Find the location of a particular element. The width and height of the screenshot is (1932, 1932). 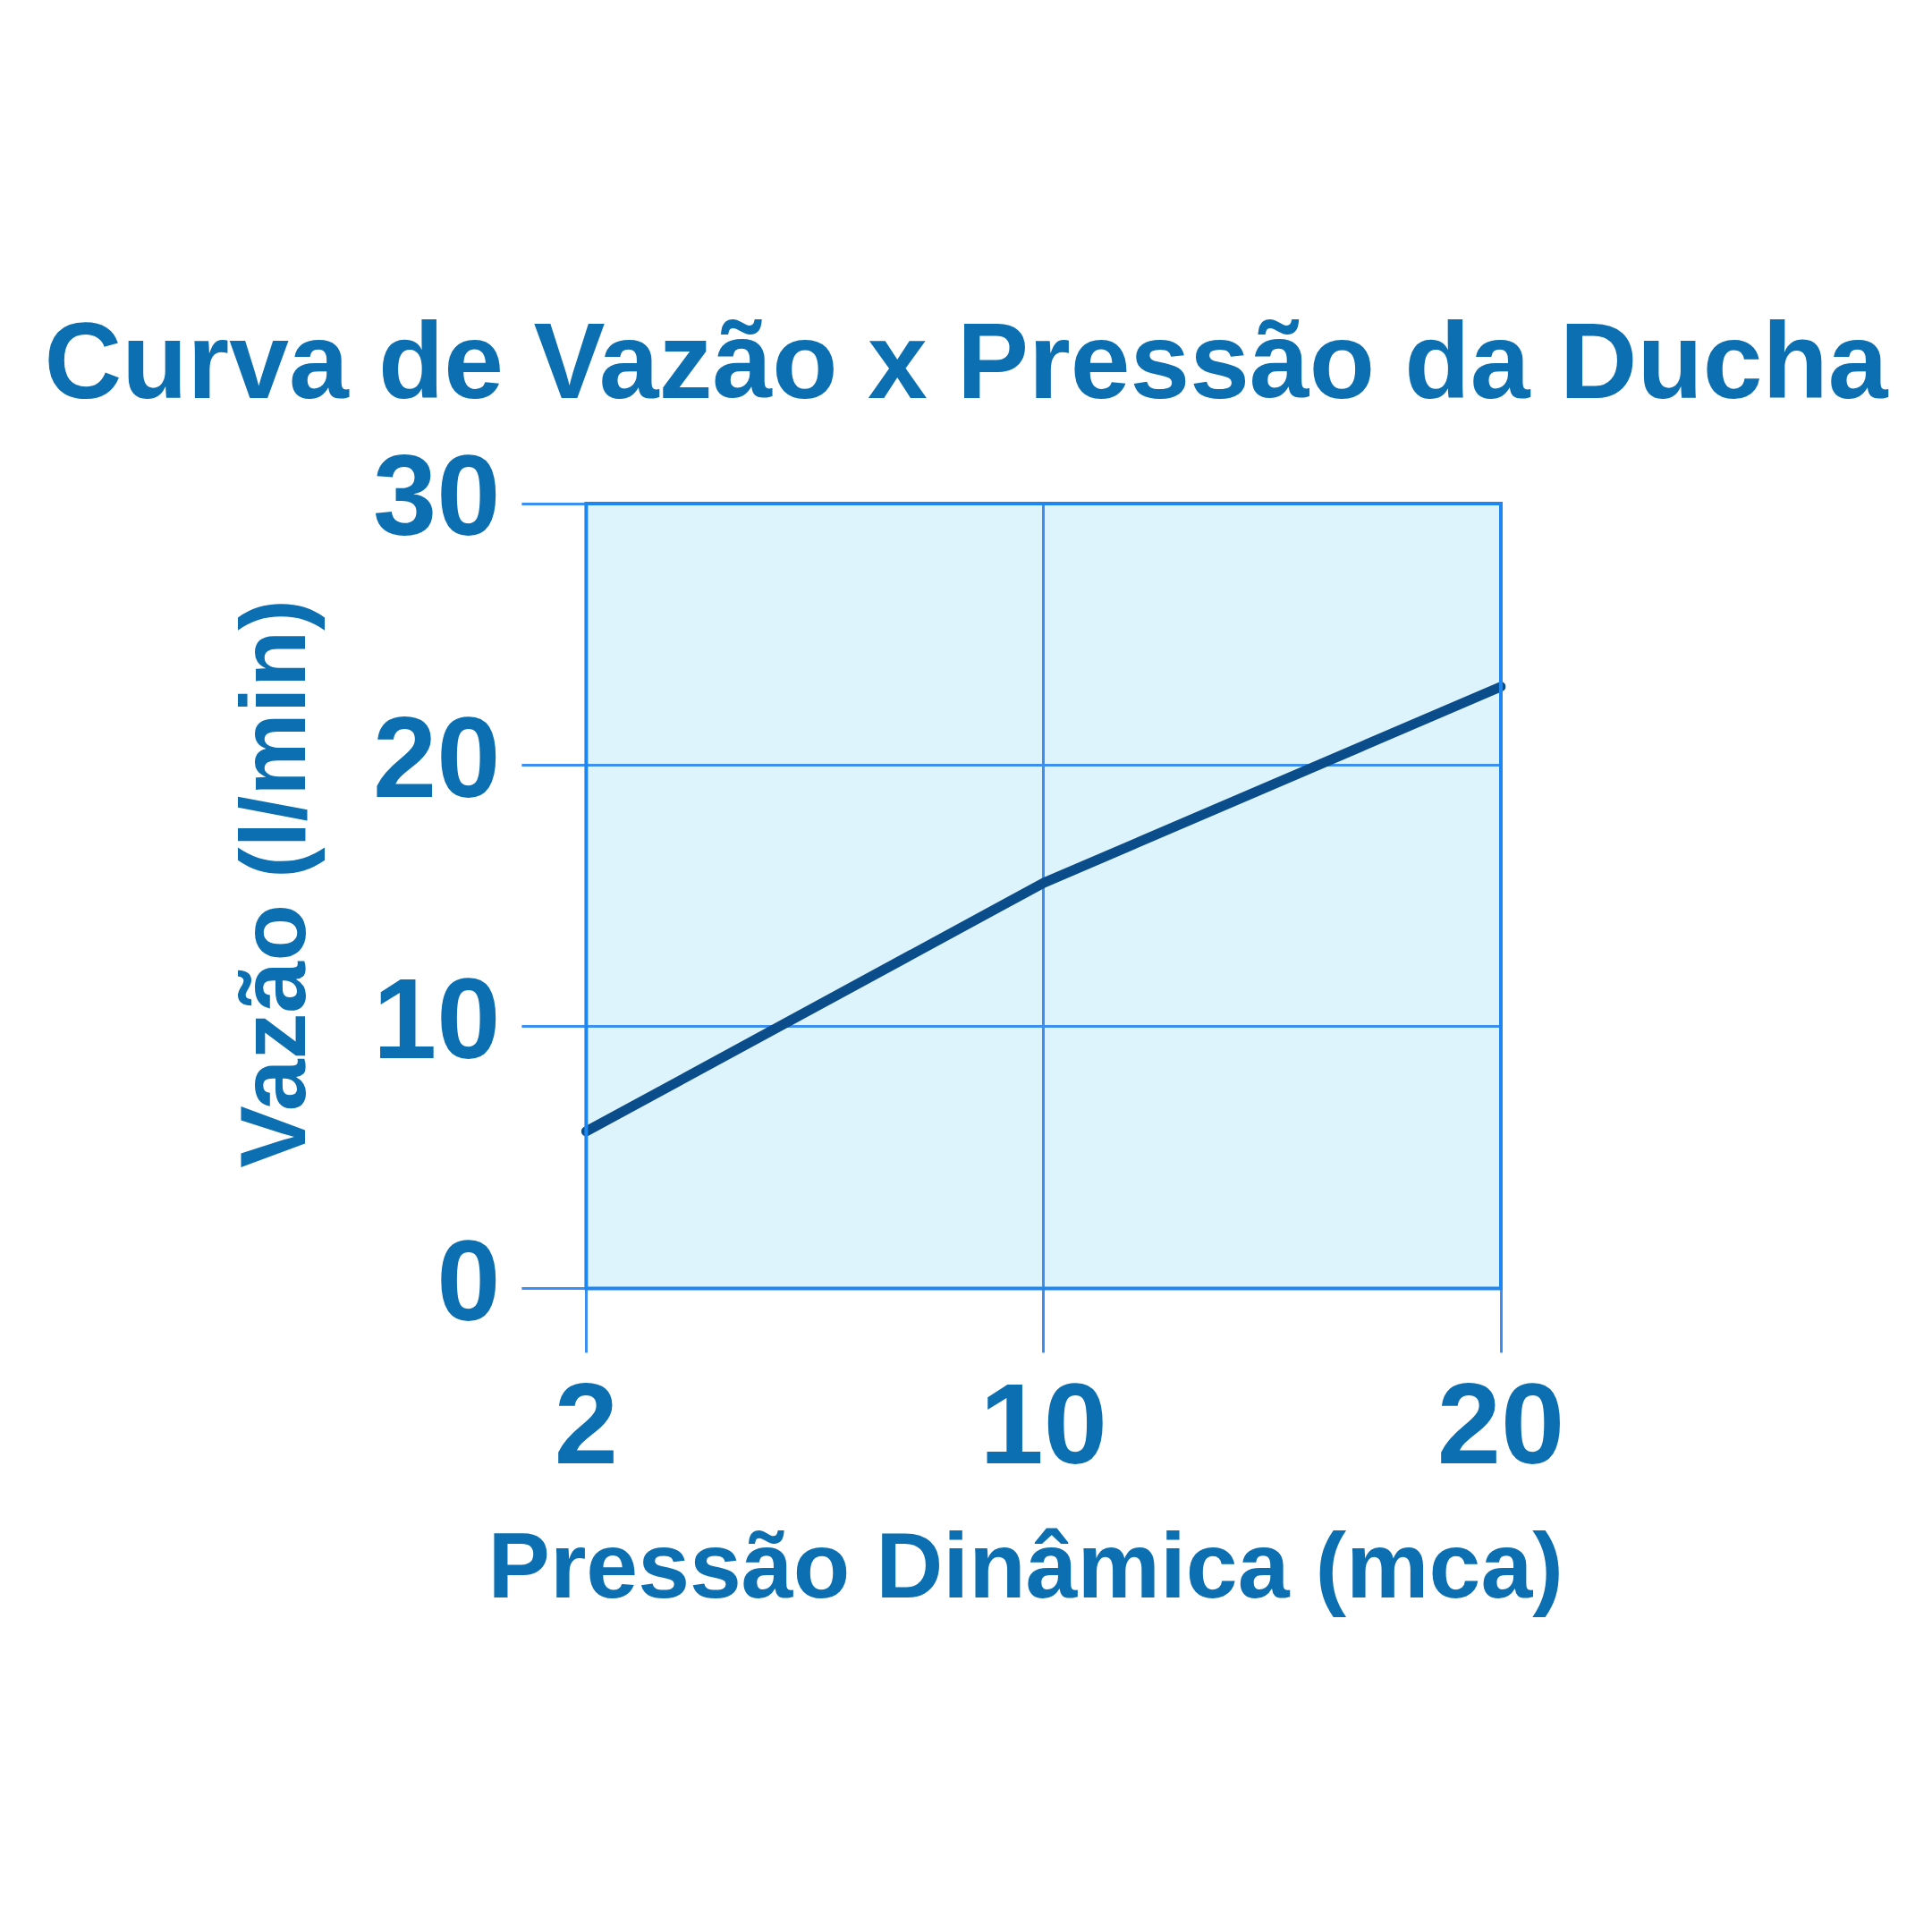

x-tick-label: 20 is located at coordinates (1500, 1424).